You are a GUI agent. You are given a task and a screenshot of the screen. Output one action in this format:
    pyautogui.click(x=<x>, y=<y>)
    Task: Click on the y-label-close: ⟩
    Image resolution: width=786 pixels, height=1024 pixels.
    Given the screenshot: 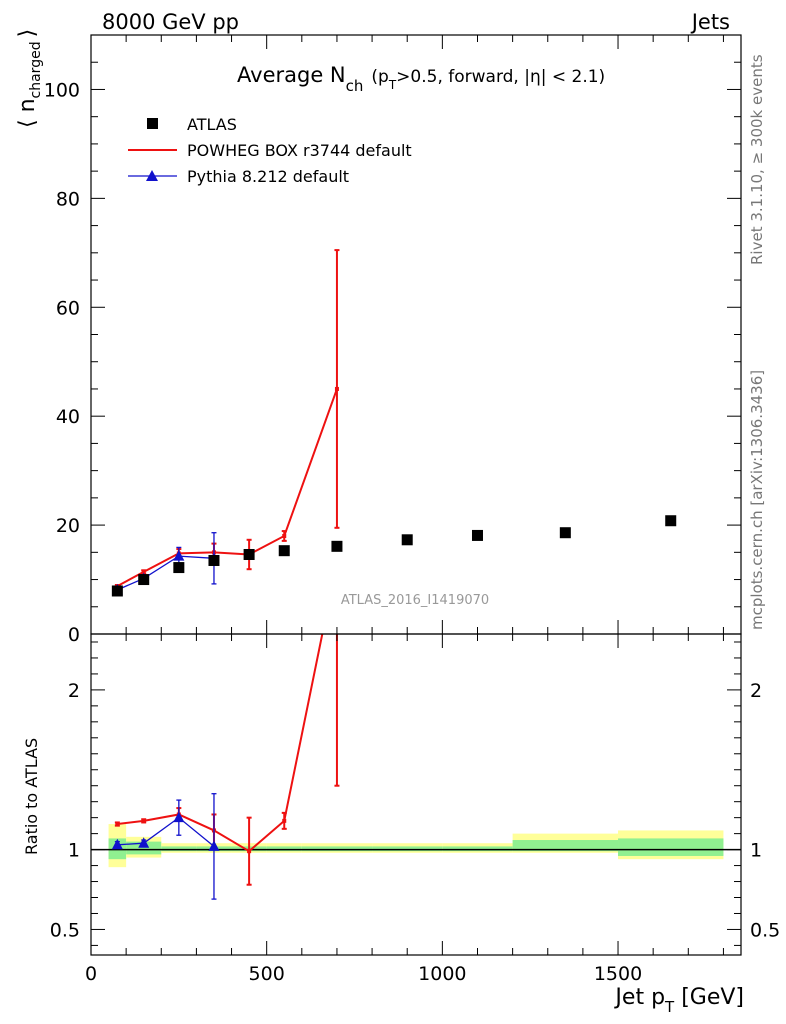 What is the action you would take?
    pyautogui.click(x=27, y=33)
    